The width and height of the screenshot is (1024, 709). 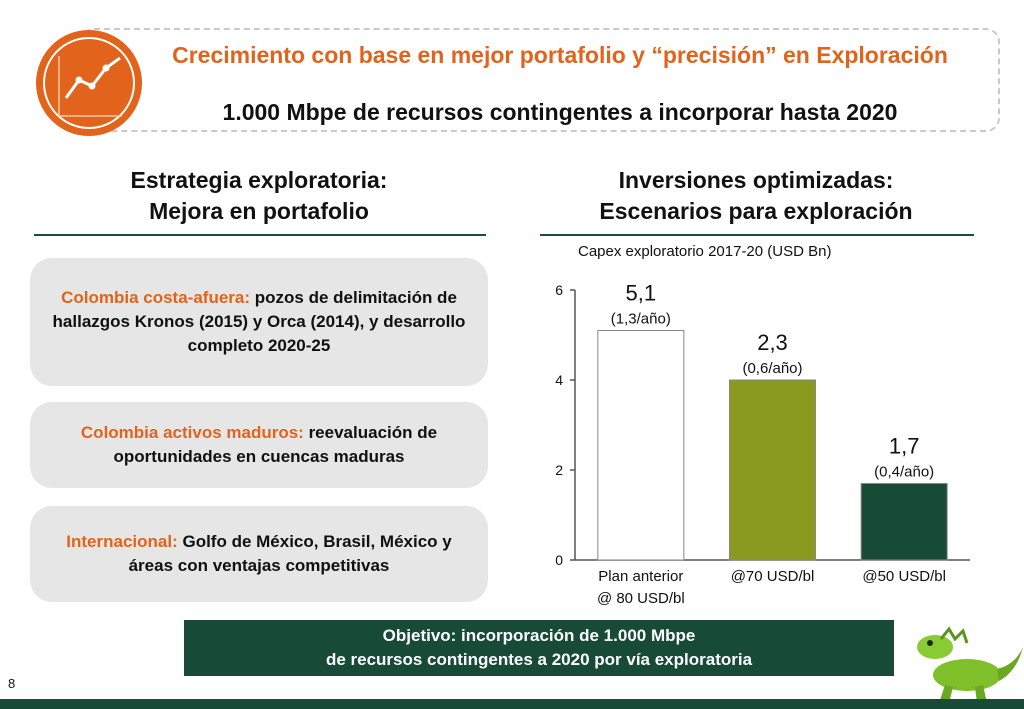 I want to click on y-tick-label: 0, so click(x=559, y=560).